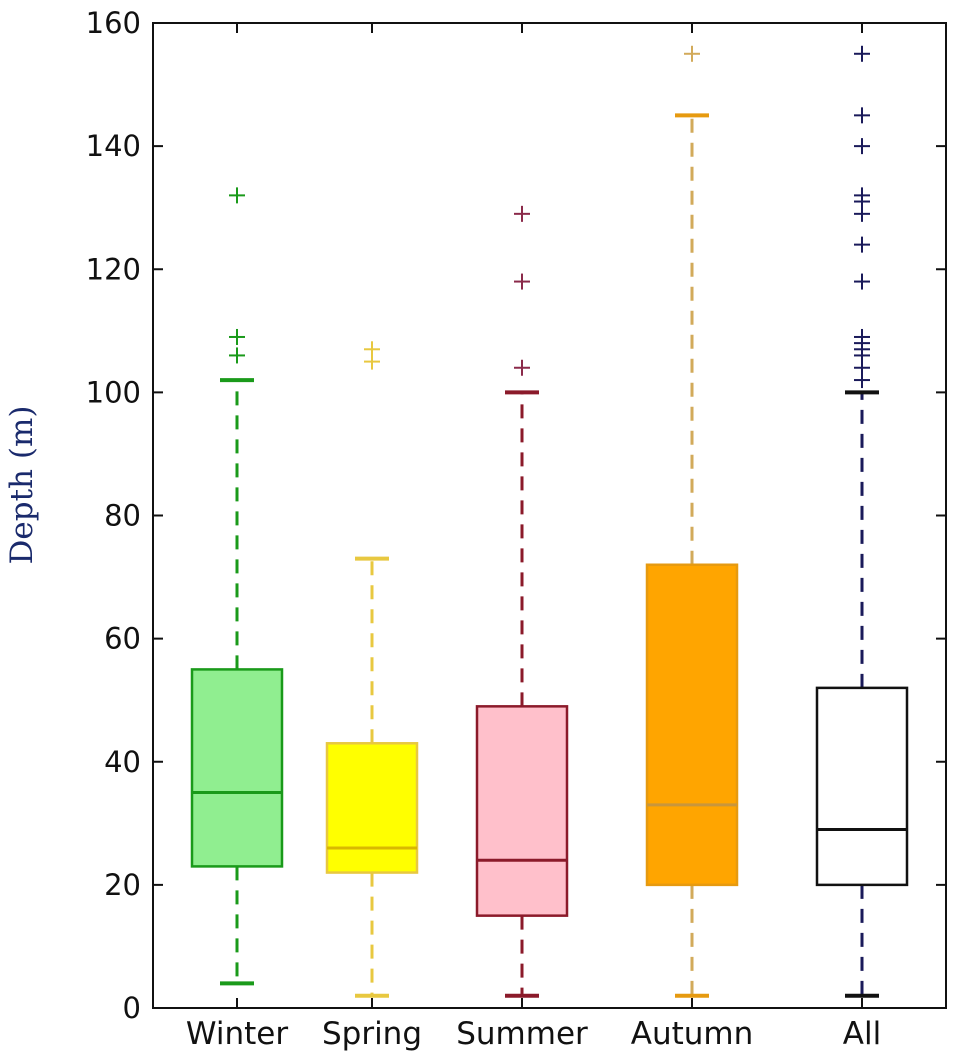  Describe the element at coordinates (372, 1034) in the screenshot. I see `x-category-label: Spring` at that location.